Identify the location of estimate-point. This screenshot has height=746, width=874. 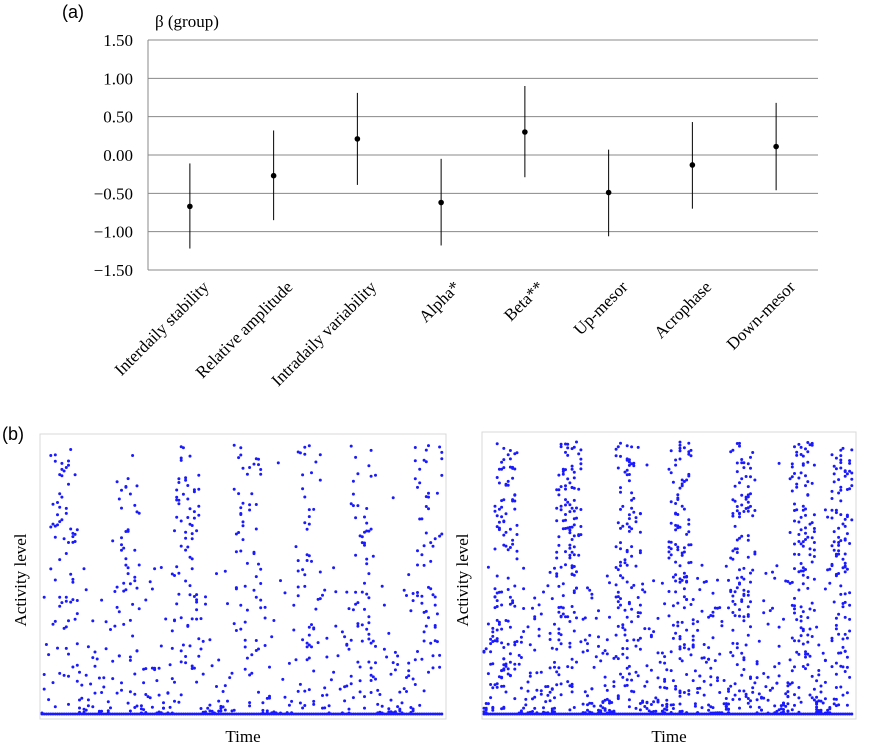
(273, 175).